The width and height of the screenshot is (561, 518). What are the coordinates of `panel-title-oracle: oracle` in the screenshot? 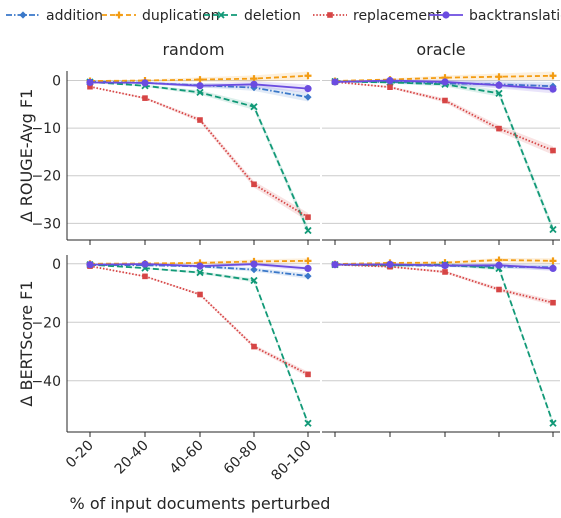 It's located at (440, 49).